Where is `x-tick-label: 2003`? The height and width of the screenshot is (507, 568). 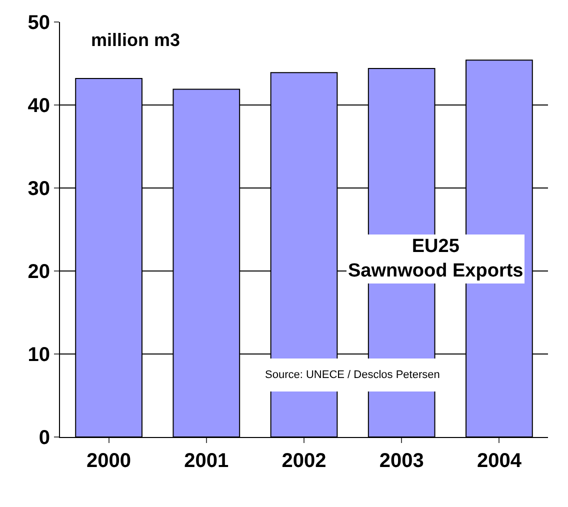 x-tick-label: 2003 is located at coordinates (401, 461).